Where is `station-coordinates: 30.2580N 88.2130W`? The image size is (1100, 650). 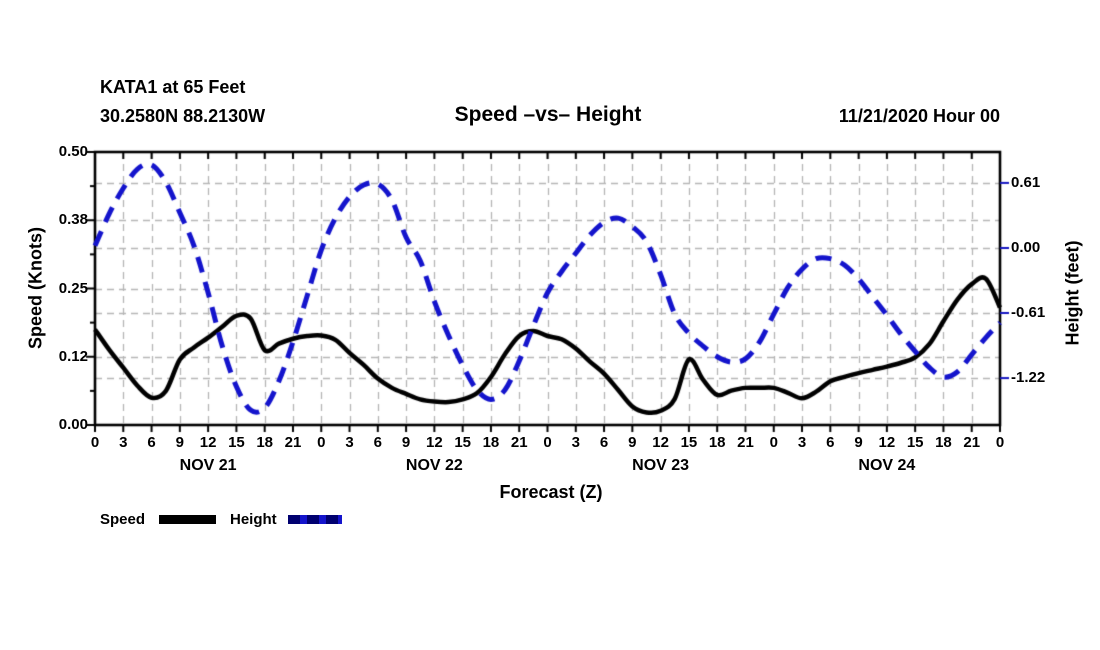 station-coordinates: 30.2580N 88.2130W is located at coordinates (183, 116).